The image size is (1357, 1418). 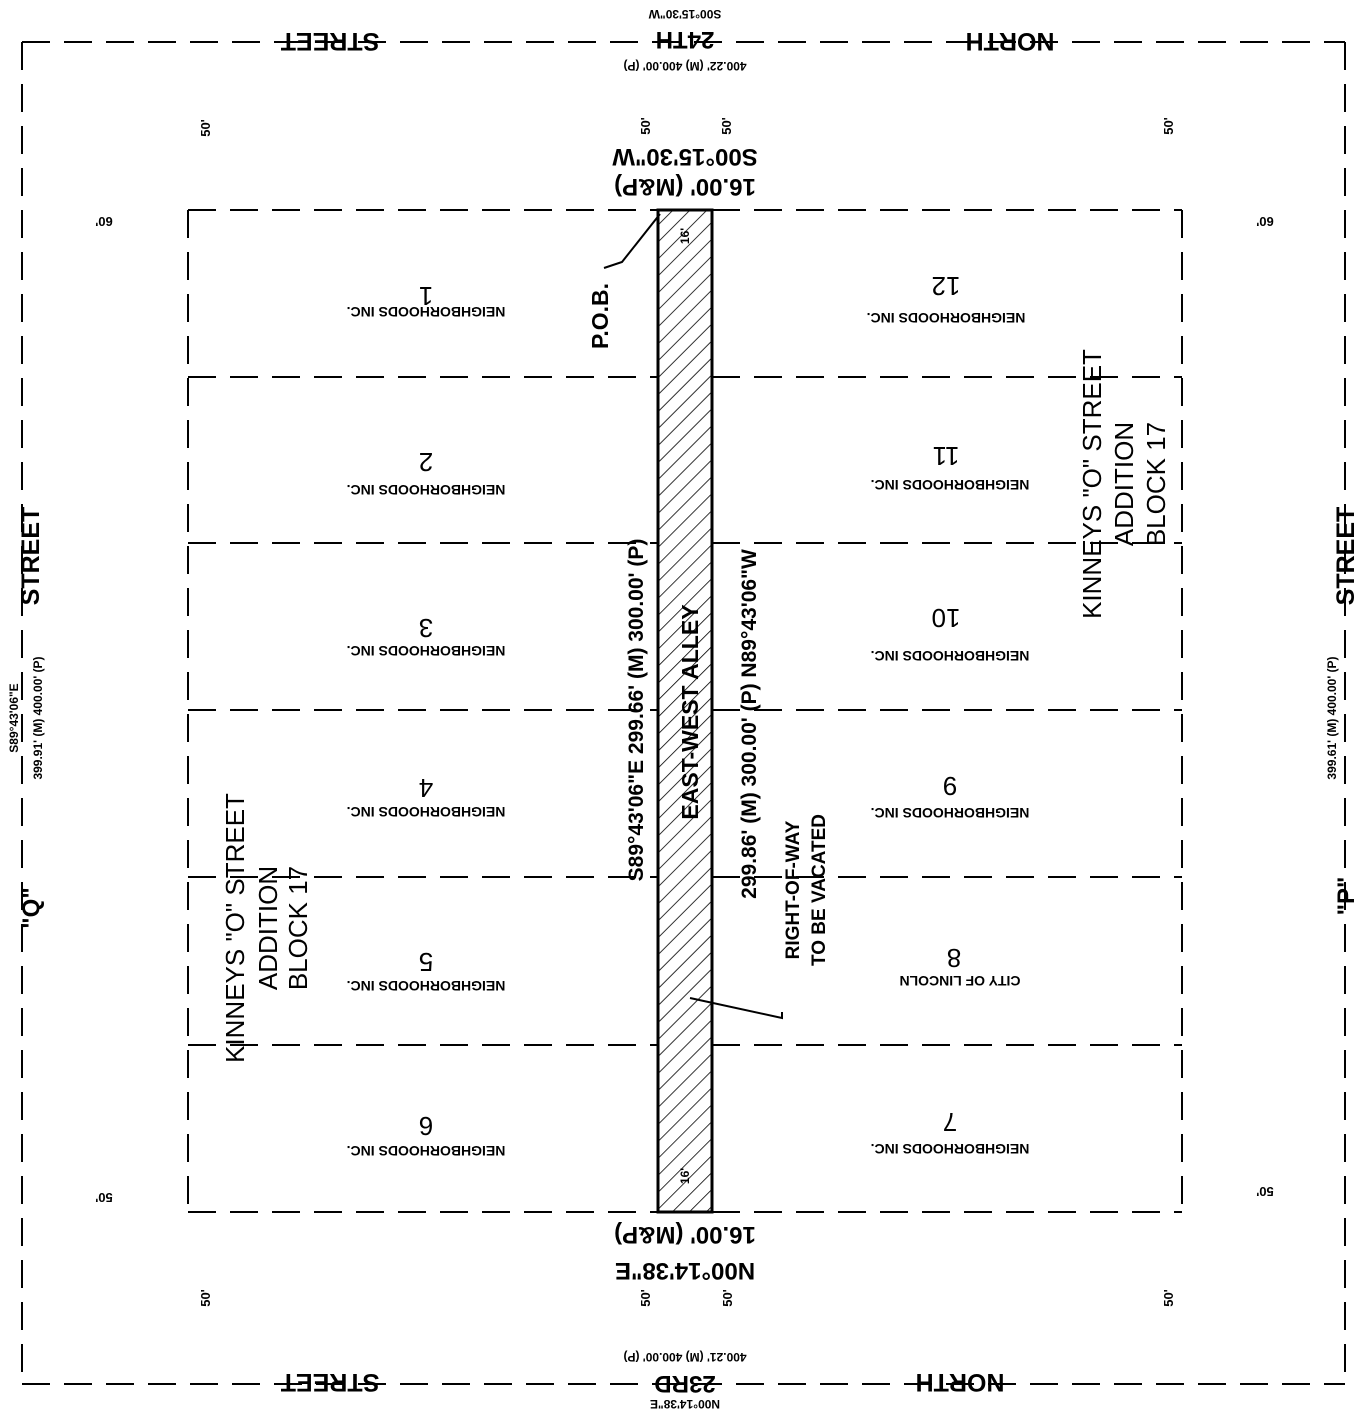 What do you see at coordinates (104, 1197) in the screenshot?
I see `row-width-left-bottom: 50'` at bounding box center [104, 1197].